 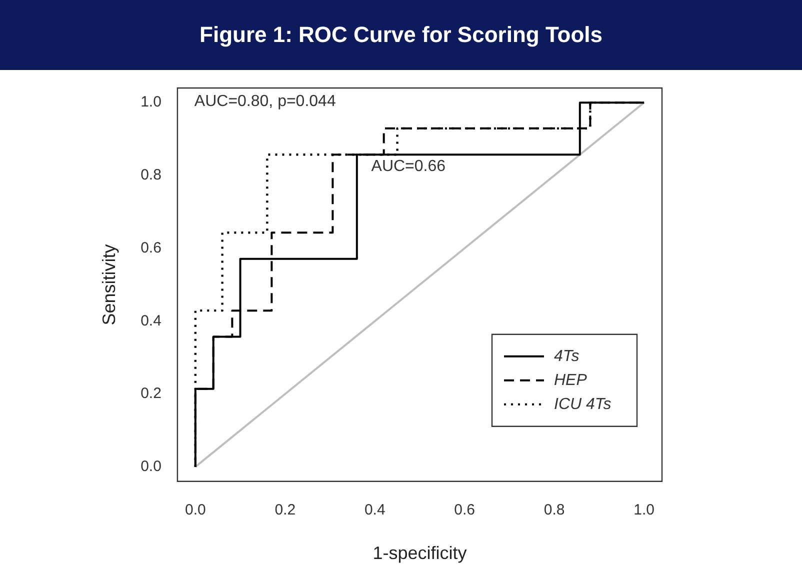 I want to click on x-tick-label: 1.0, so click(x=644, y=510).